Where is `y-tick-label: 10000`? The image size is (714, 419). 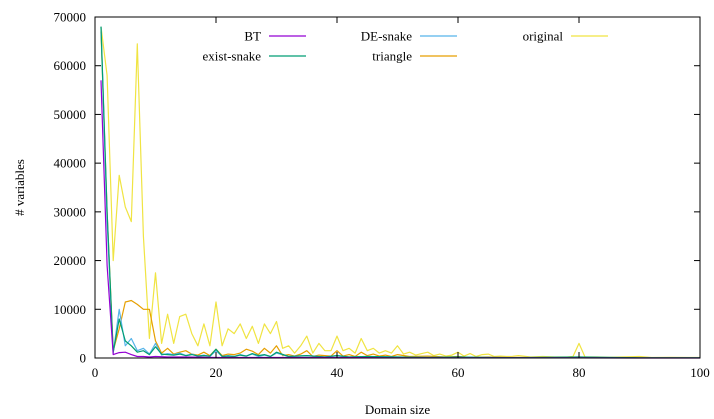
y-tick-label: 10000 is located at coordinates (70, 309).